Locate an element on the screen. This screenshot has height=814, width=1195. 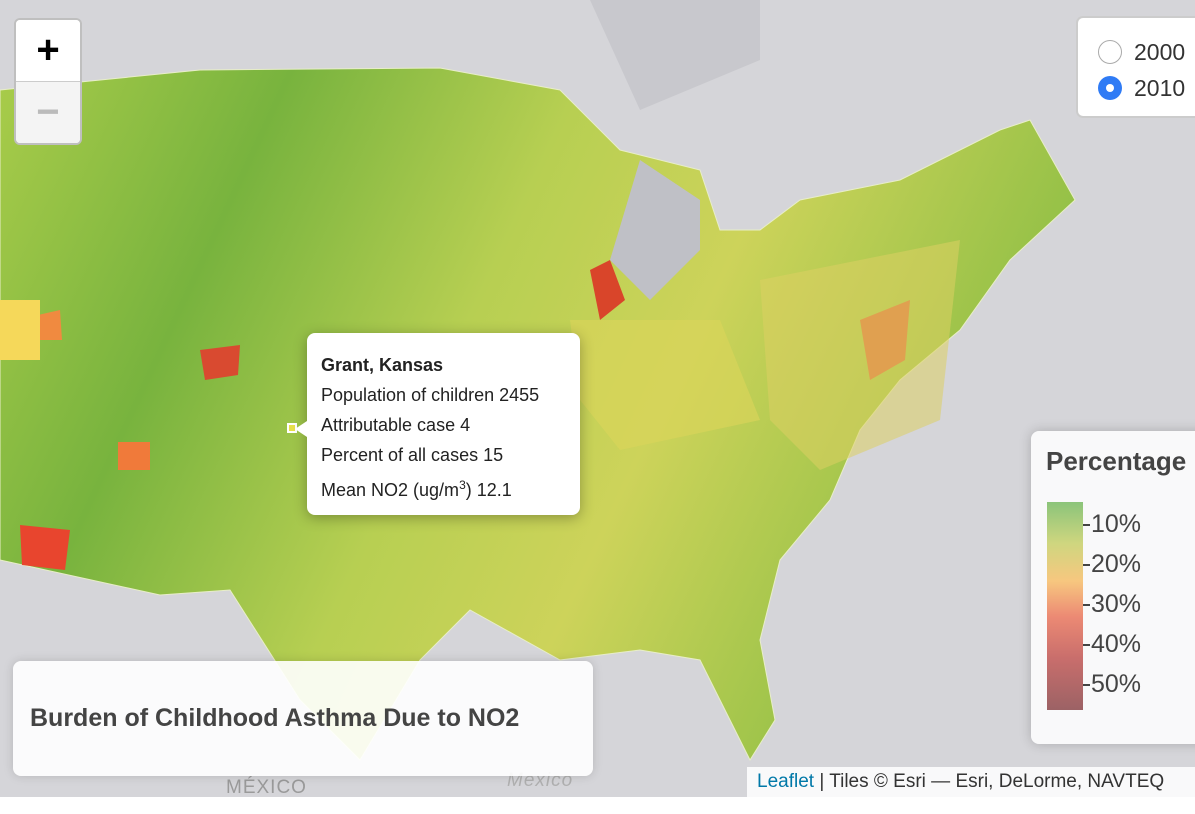
popup-attributable-cases: Attributable case 4 is located at coordinates (396, 425).